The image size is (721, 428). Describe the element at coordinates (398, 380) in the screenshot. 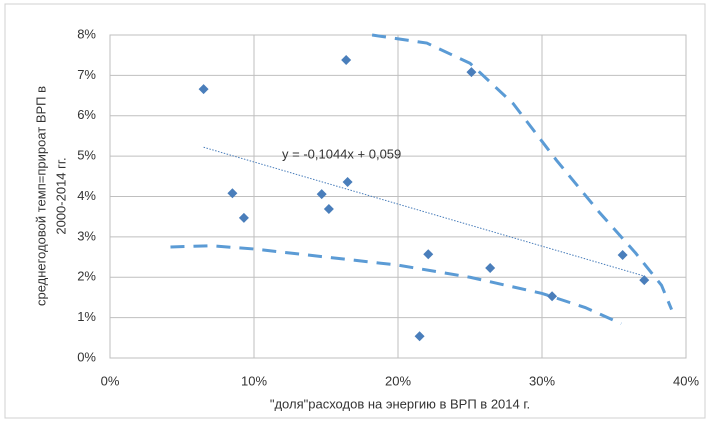

I see `x-tick-label: 20%` at that location.